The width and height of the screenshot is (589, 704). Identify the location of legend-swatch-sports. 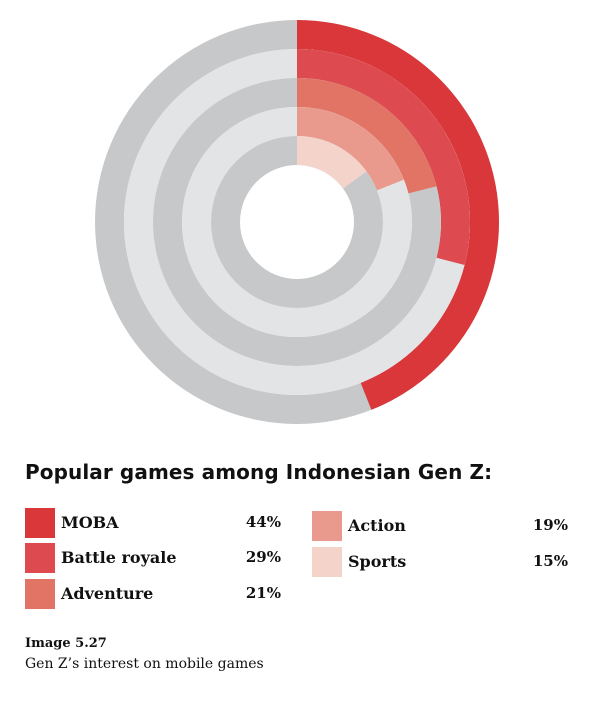
(327, 562).